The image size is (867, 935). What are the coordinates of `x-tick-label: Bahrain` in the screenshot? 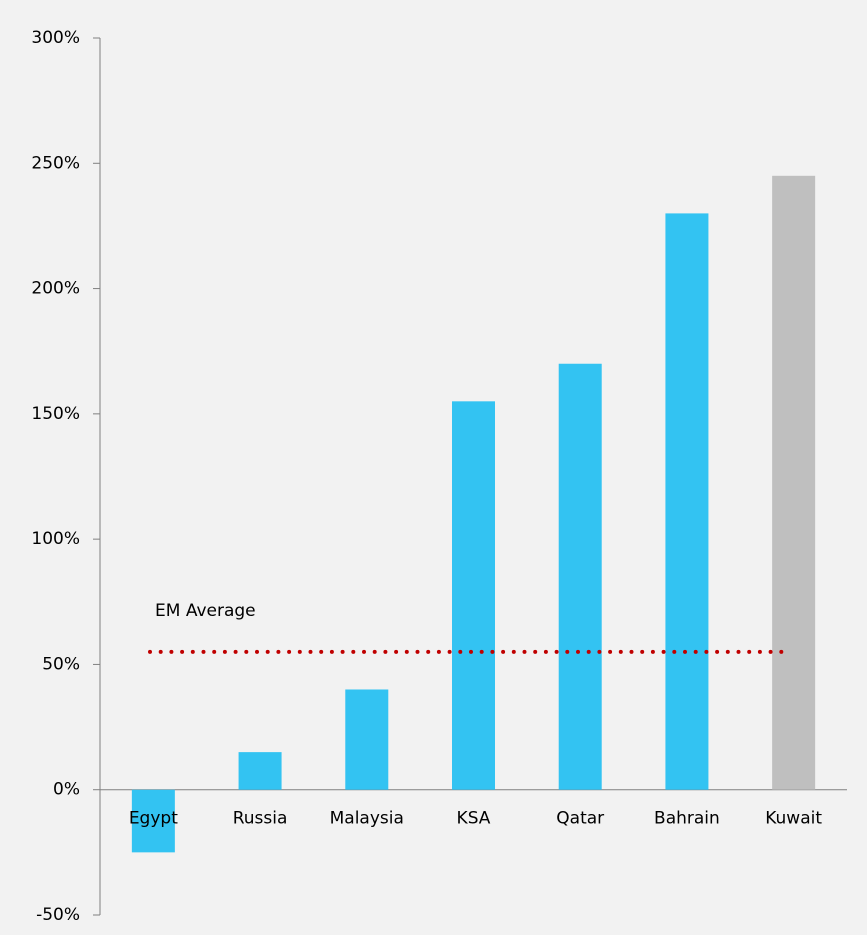 It's located at (687, 819).